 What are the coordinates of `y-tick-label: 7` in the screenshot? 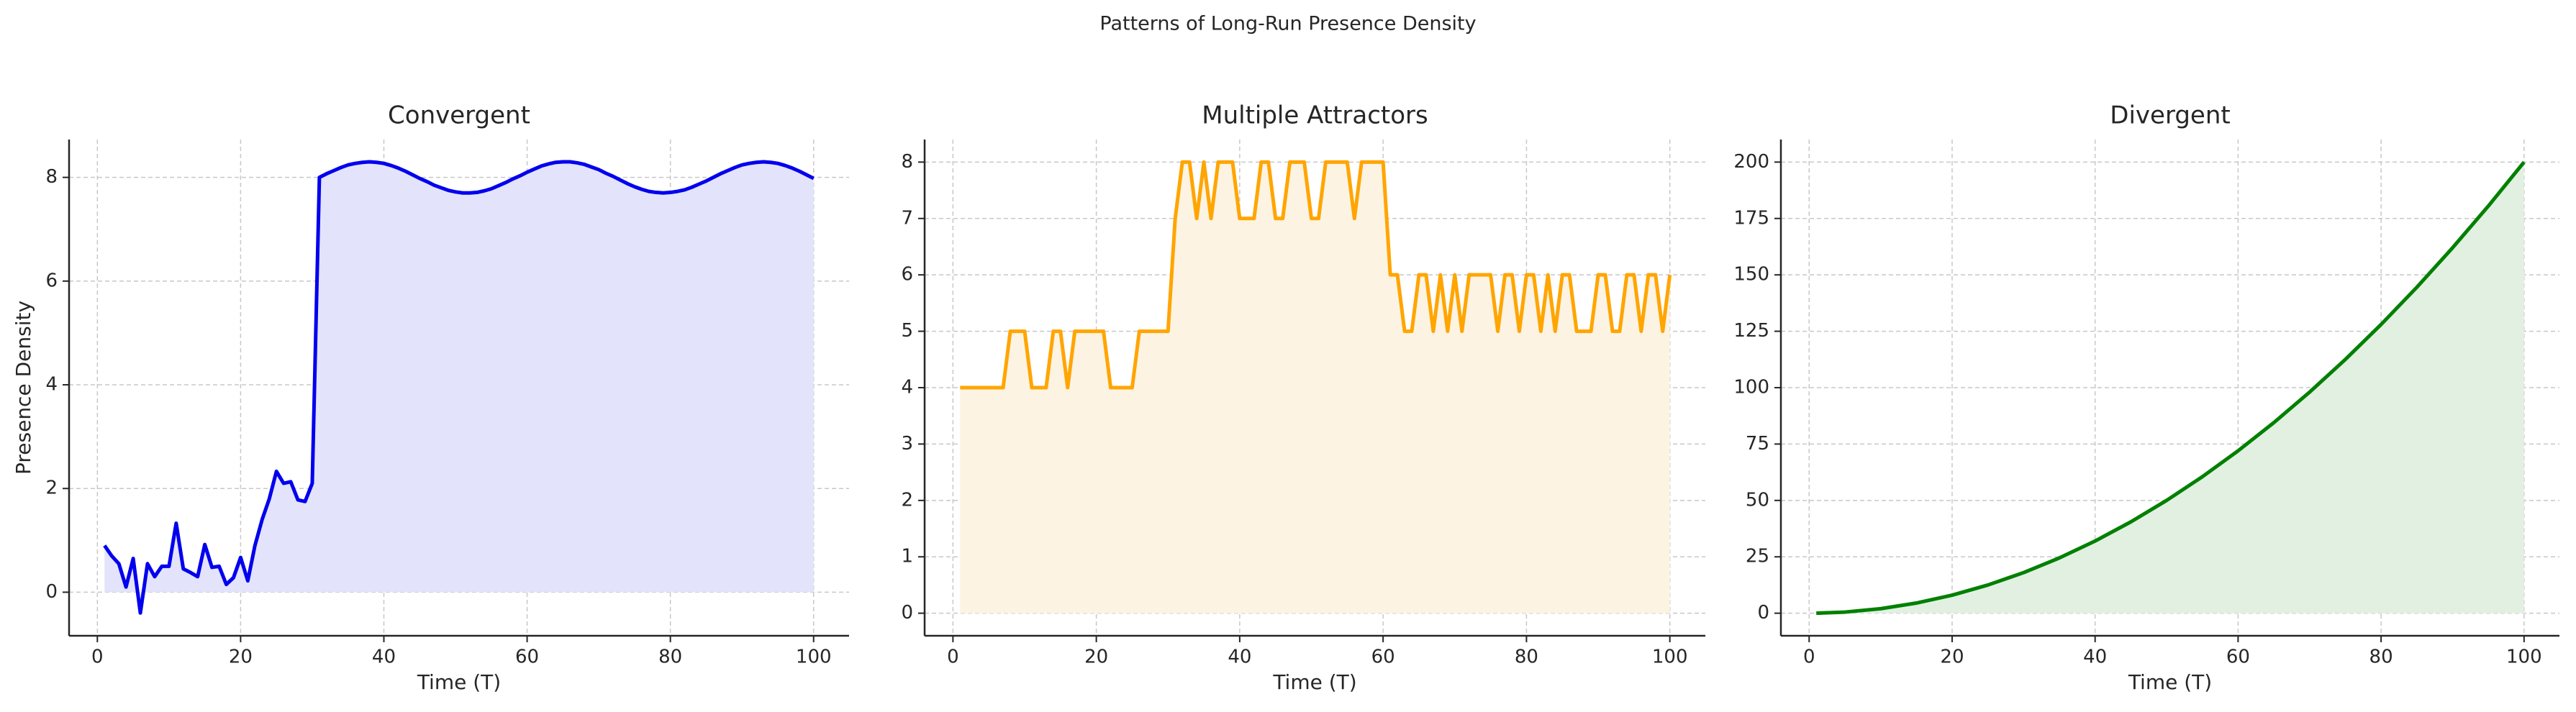 It's located at (907, 218).